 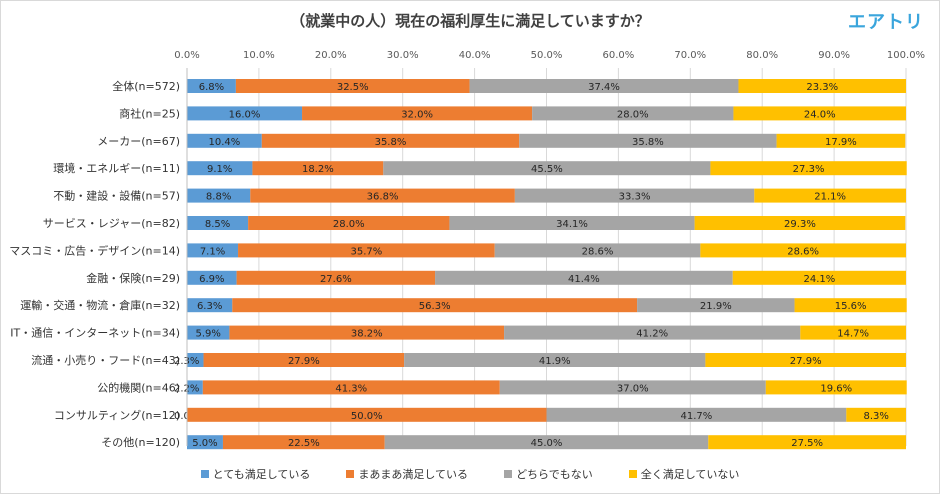 What do you see at coordinates (886, 22) in the screenshot?
I see `brand-logo: エアトリ` at bounding box center [886, 22].